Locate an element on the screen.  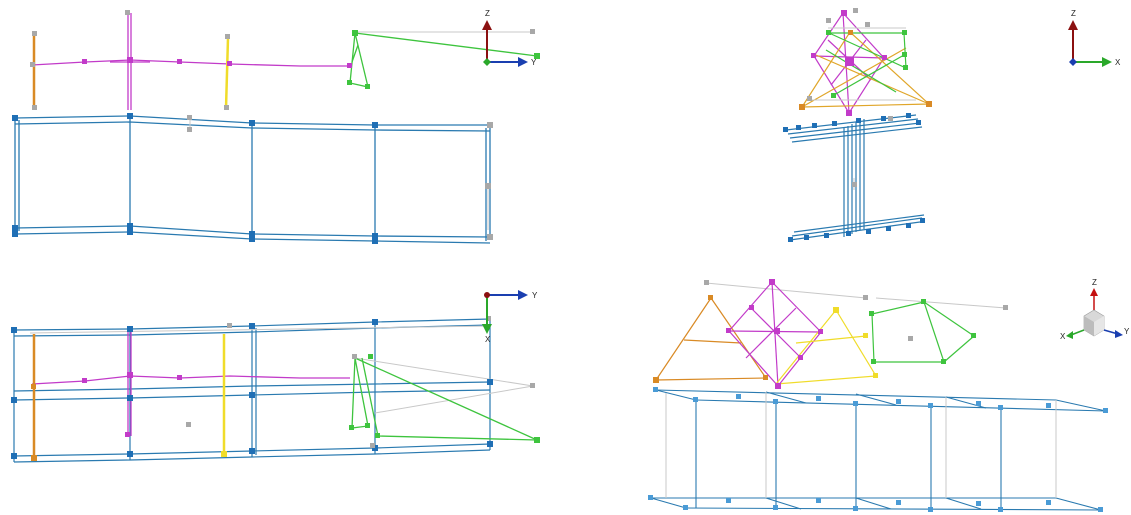
yellow-truss is located at coordinates (826, 346).